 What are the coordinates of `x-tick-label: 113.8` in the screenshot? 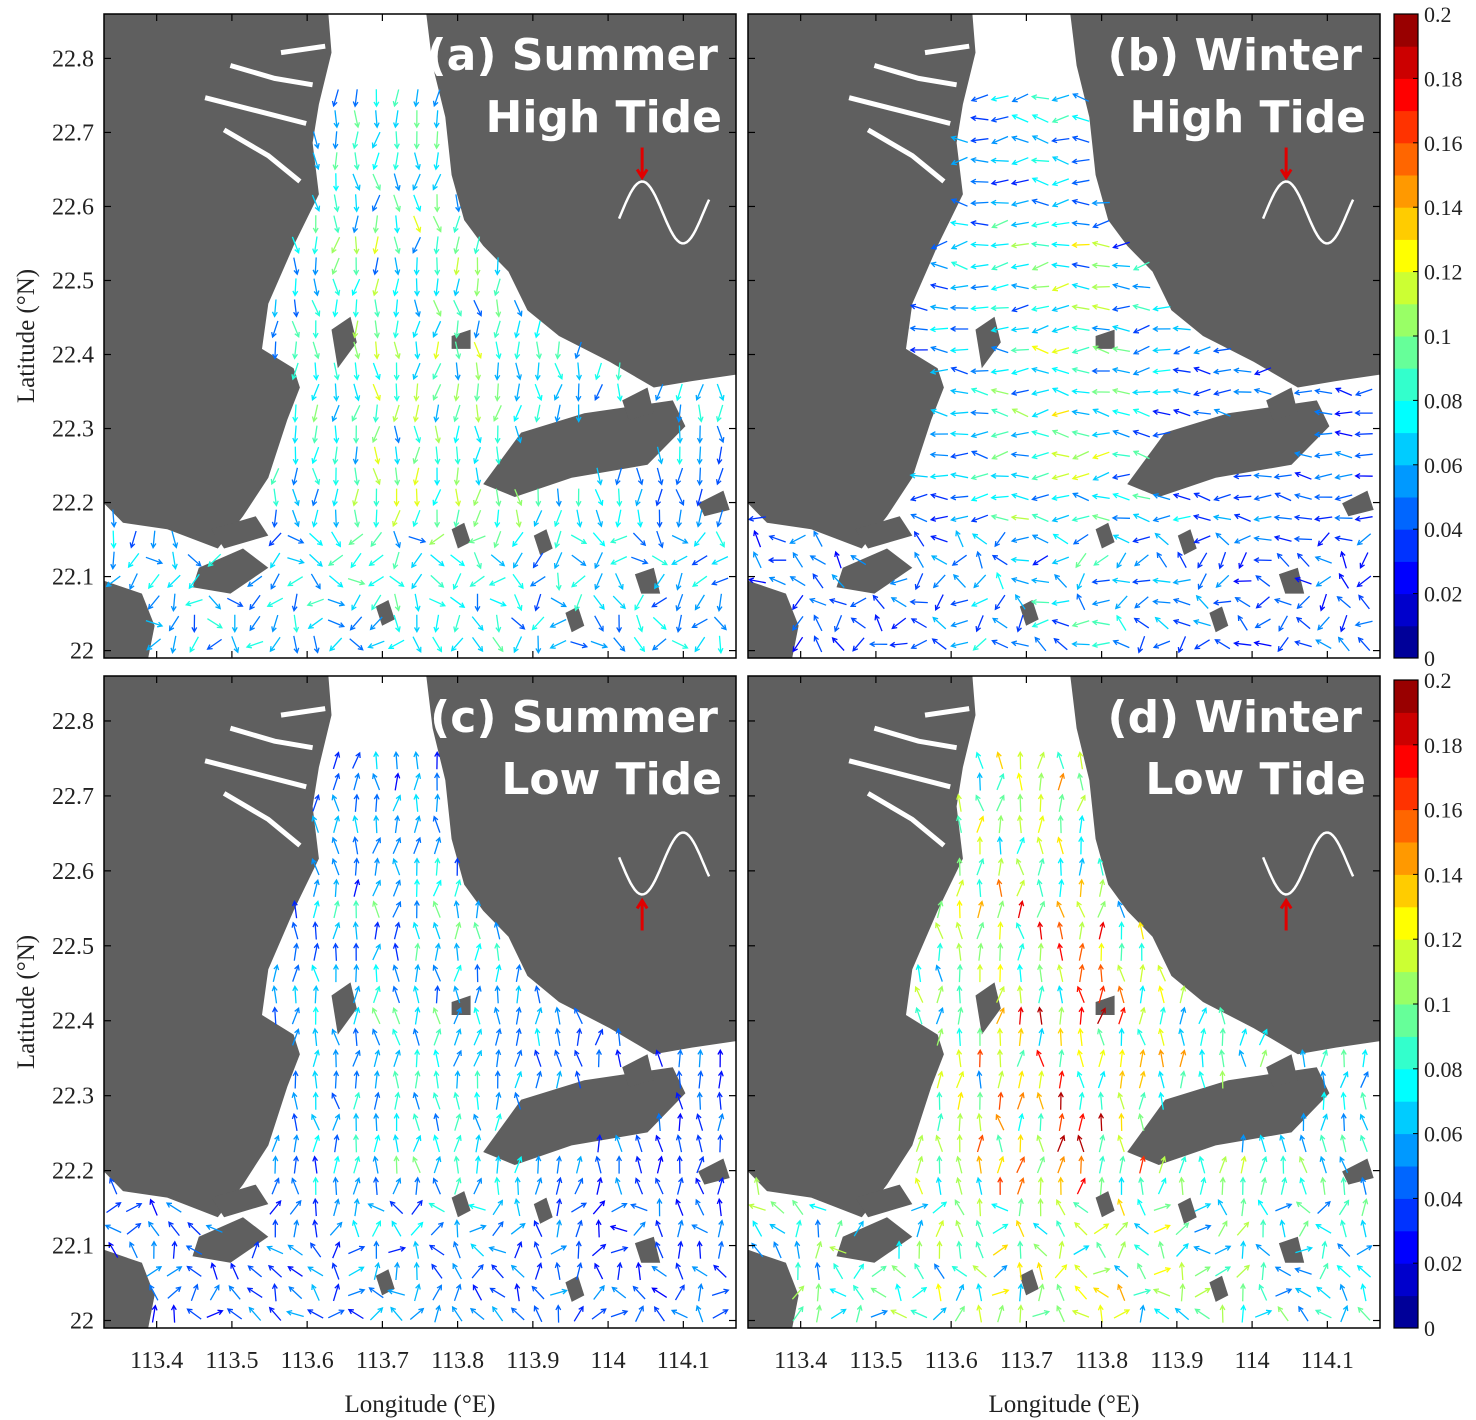 It's located at (457, 1361).